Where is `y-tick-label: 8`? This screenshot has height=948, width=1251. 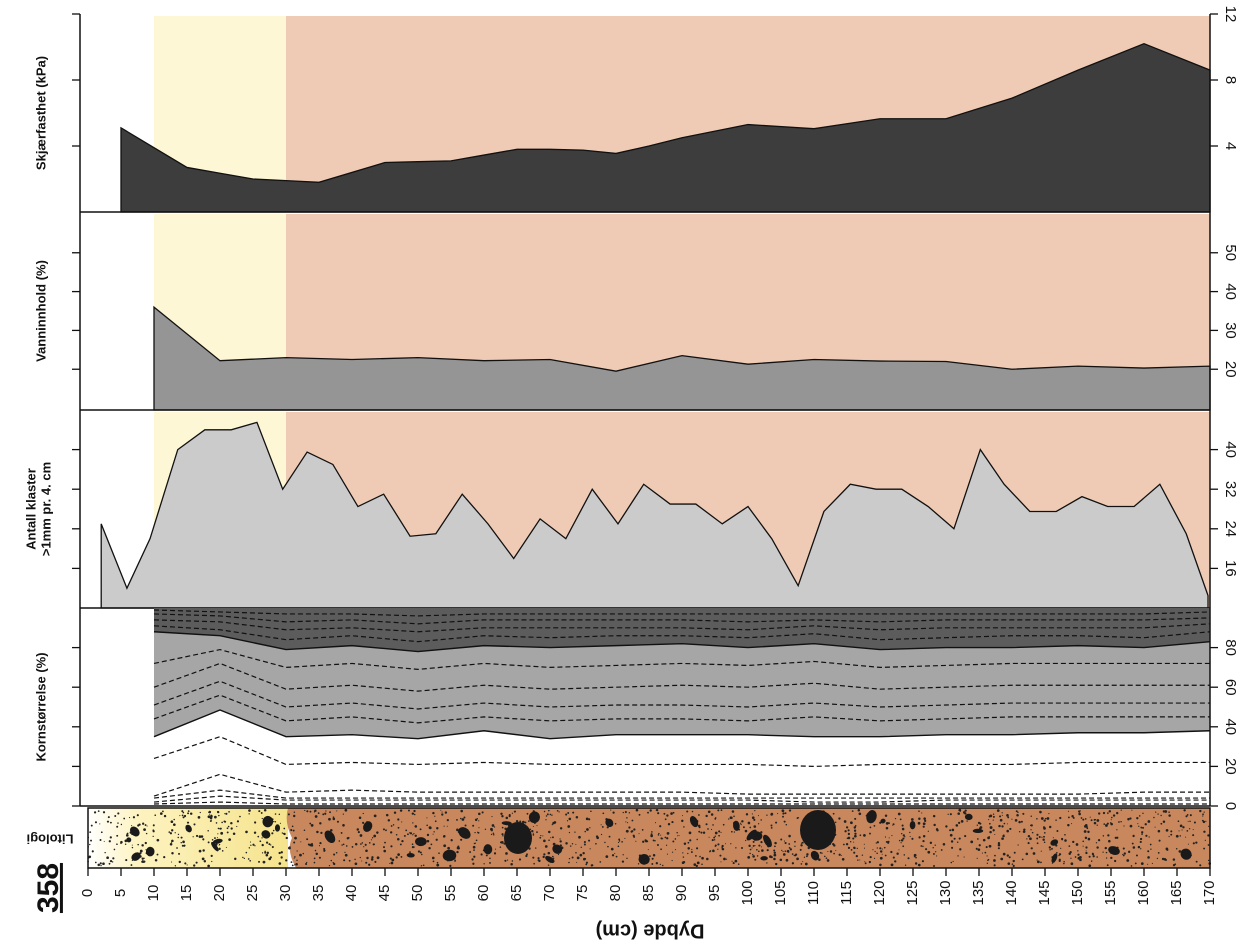
y-tick-label: 8 is located at coordinates (1230, 80).